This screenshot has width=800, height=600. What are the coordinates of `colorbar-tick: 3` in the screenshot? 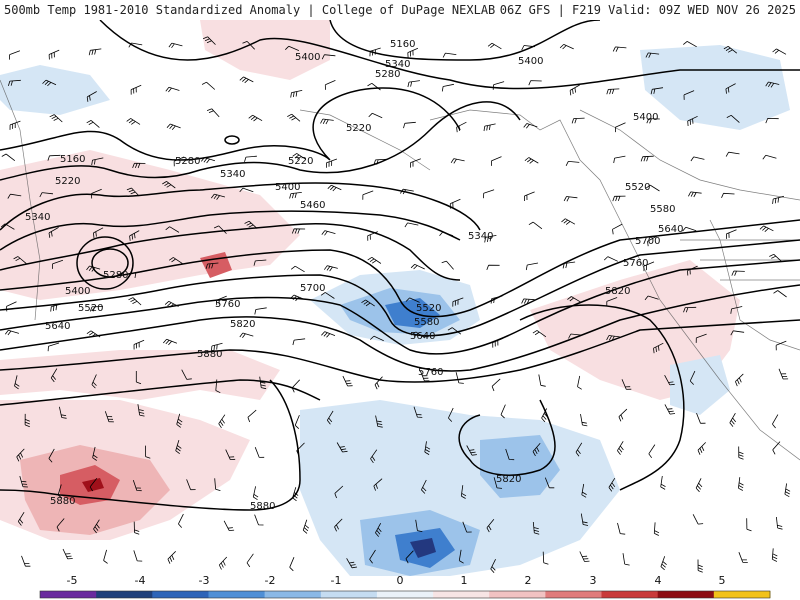 It's located at (593, 580).